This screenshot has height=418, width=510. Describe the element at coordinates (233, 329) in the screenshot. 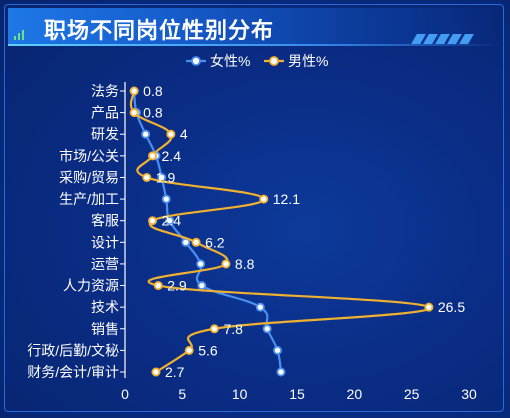

I see `data-label: 7.8` at that location.